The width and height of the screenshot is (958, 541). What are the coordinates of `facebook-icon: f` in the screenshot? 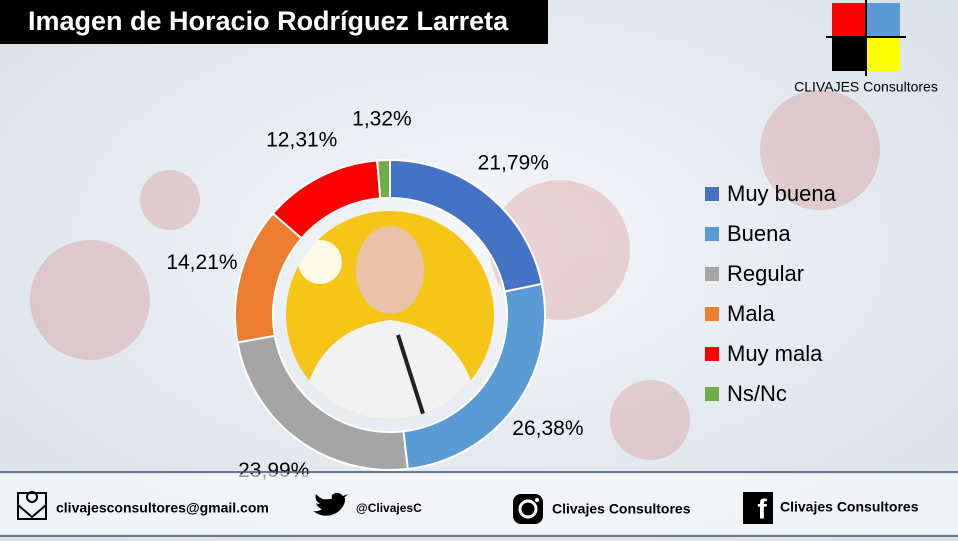 It's located at (758, 508).